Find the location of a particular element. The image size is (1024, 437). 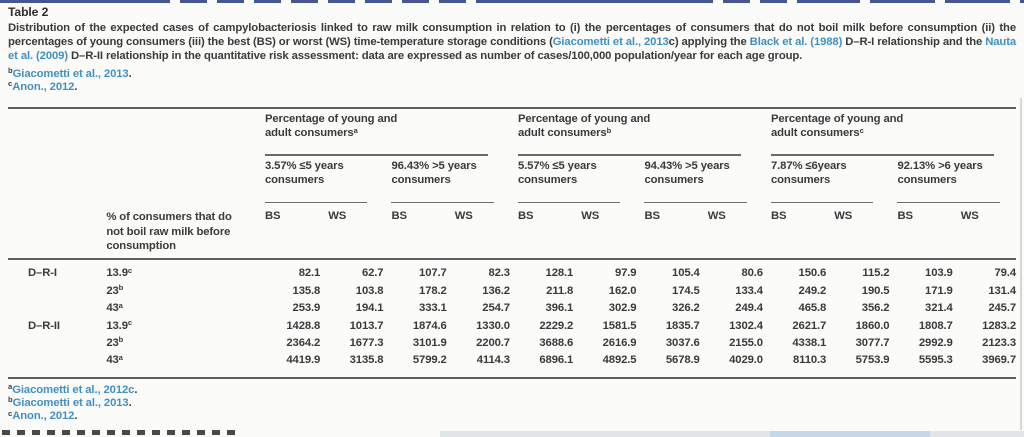

data-cell: 5595.3 is located at coordinates (921, 365).